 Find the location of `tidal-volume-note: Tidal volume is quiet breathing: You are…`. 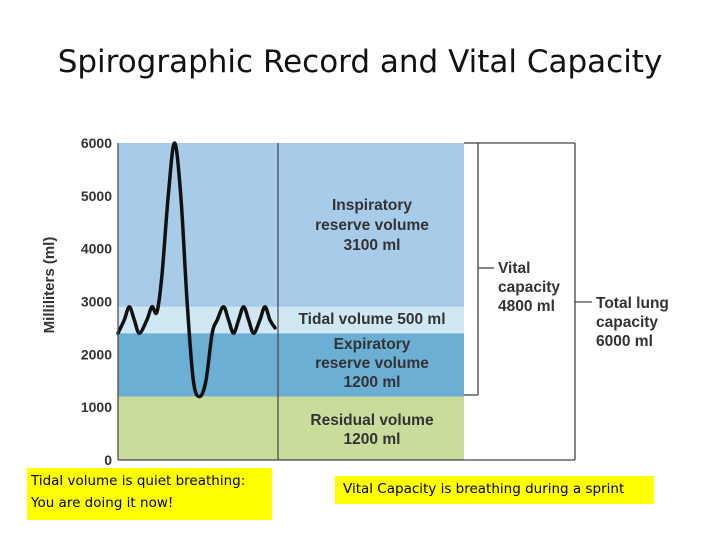

tidal-volume-note: Tidal volume is quiet breathing: You are… is located at coordinates (149, 494).